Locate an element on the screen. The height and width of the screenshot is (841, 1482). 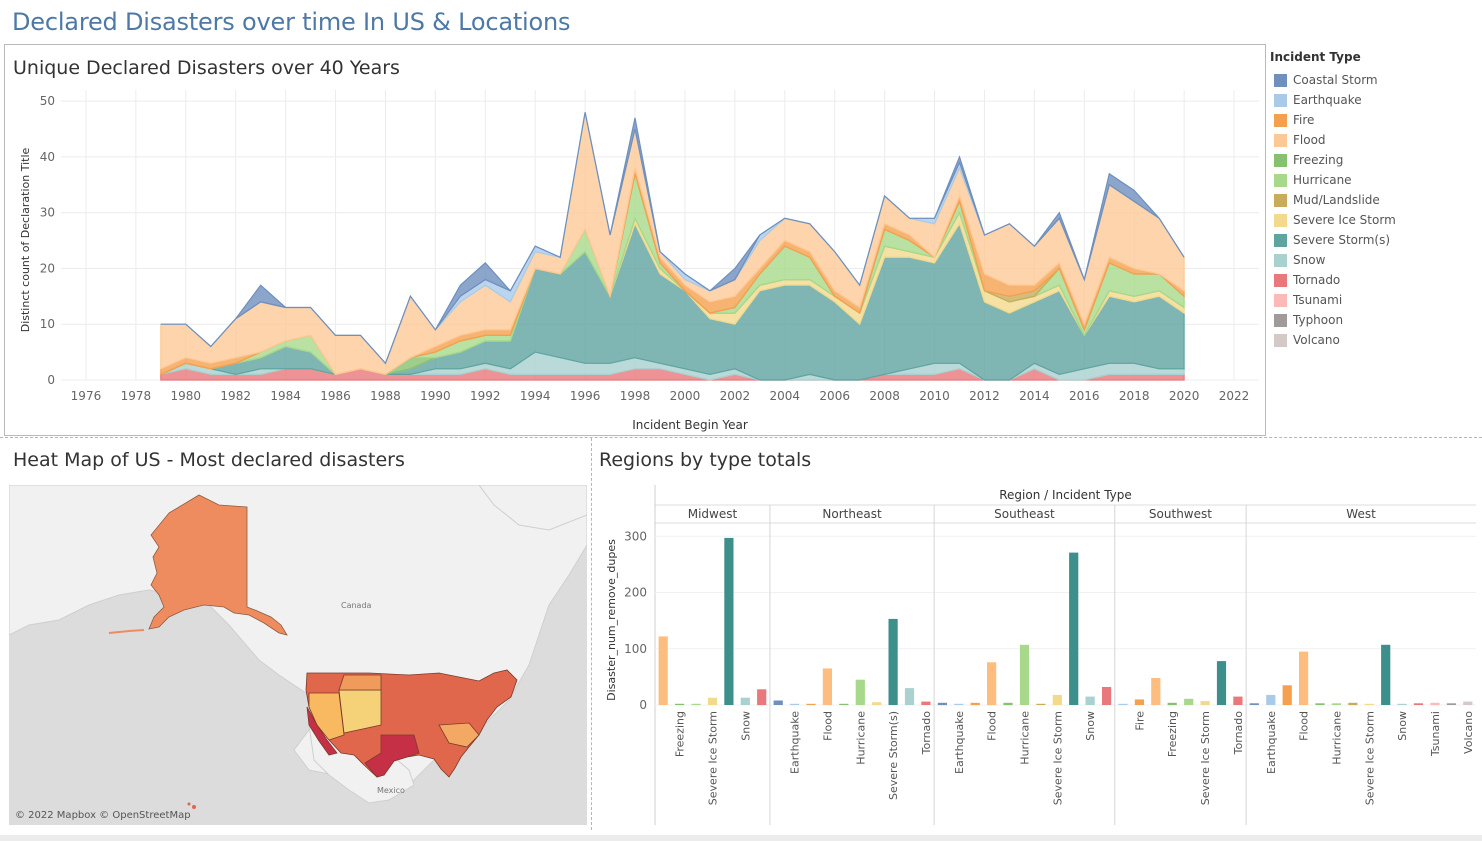
bar-west-severe-ice-storm is located at coordinates (1369, 704).